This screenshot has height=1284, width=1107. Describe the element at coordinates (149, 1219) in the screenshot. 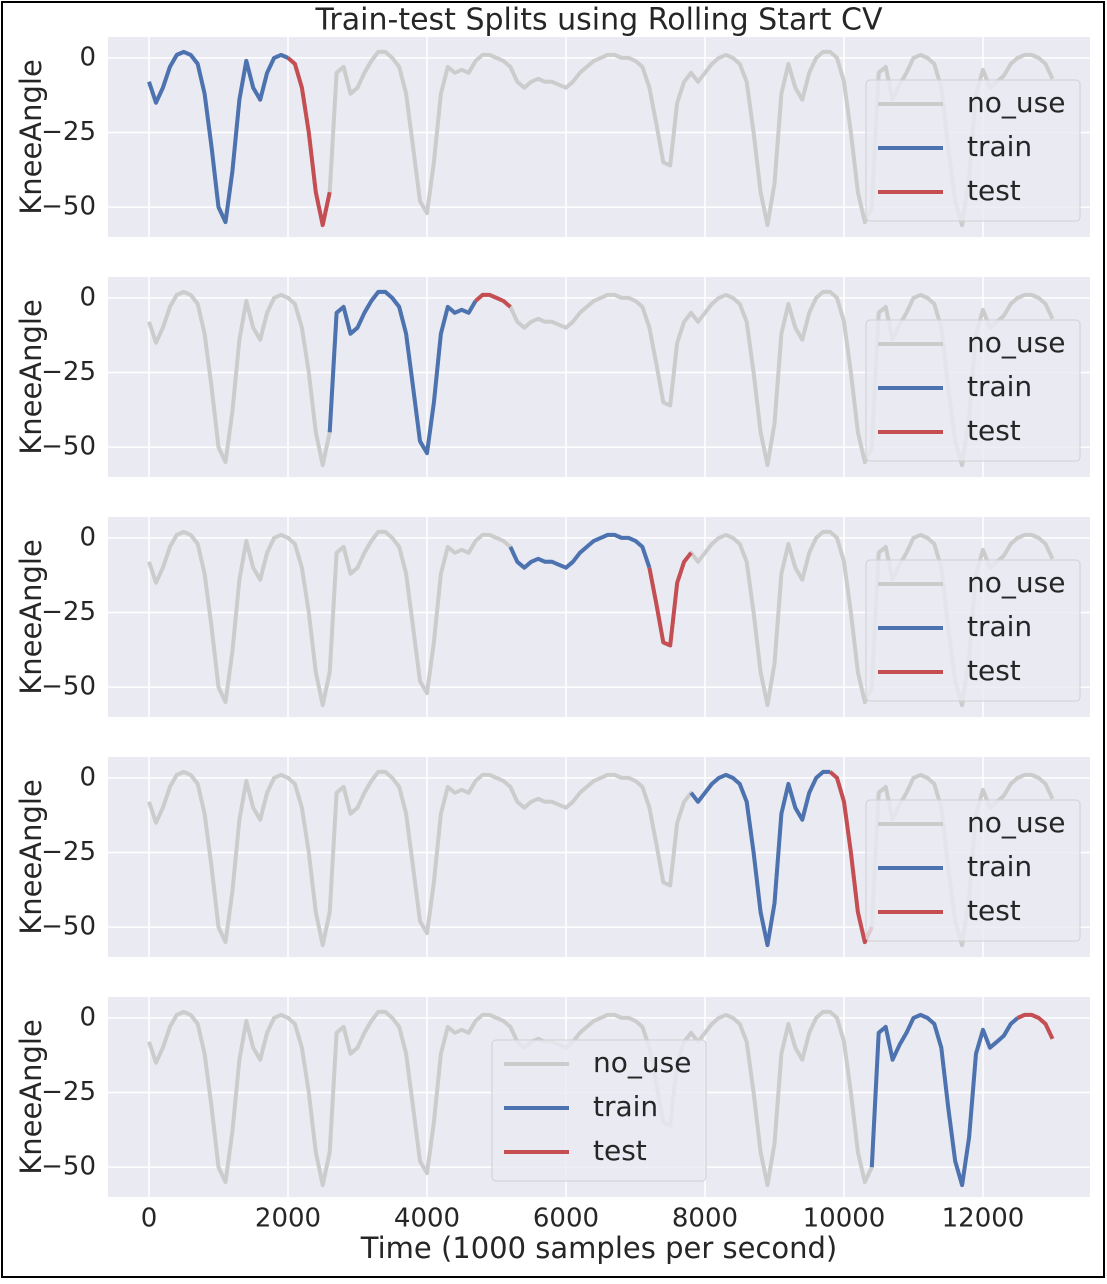

I see `x-tick-label: 0` at that location.